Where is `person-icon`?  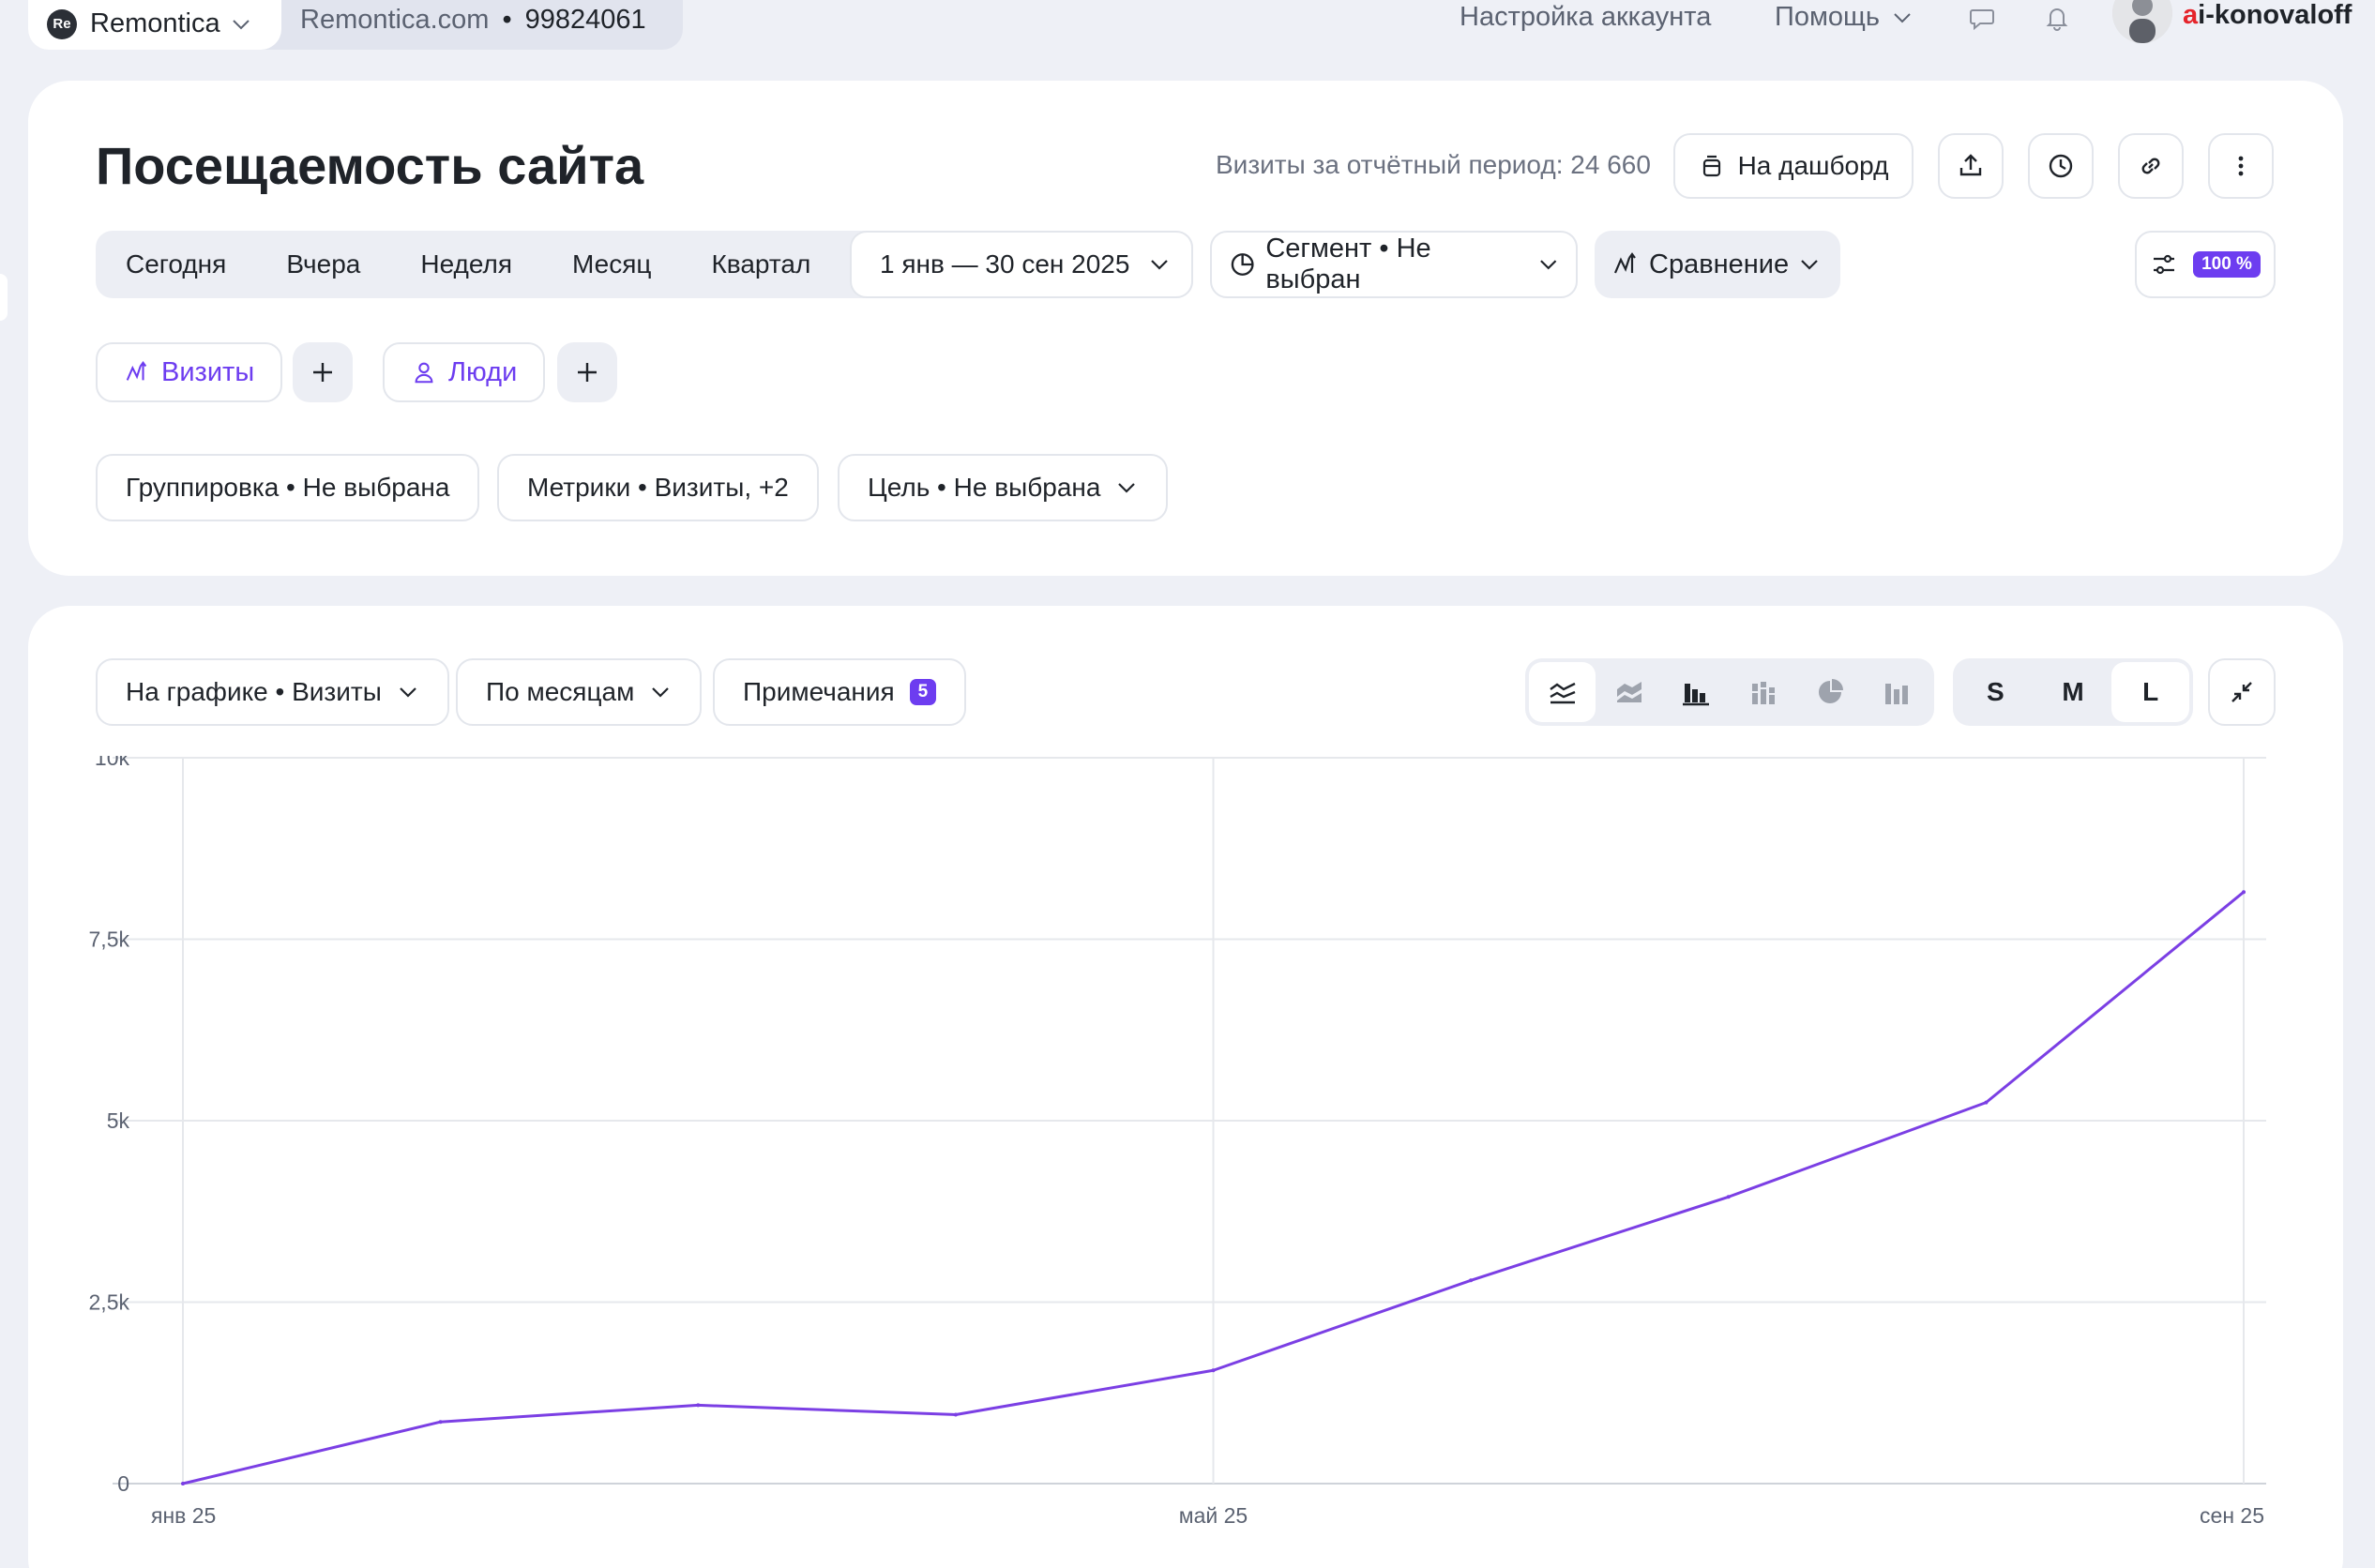
person-icon is located at coordinates (424, 373).